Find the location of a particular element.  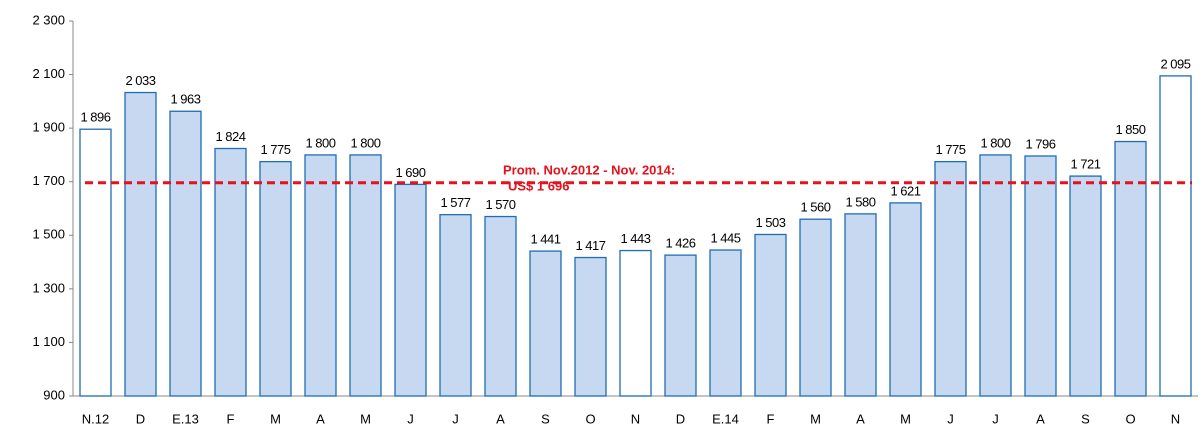

annotation: US$ 1 696 is located at coordinates (538, 185).